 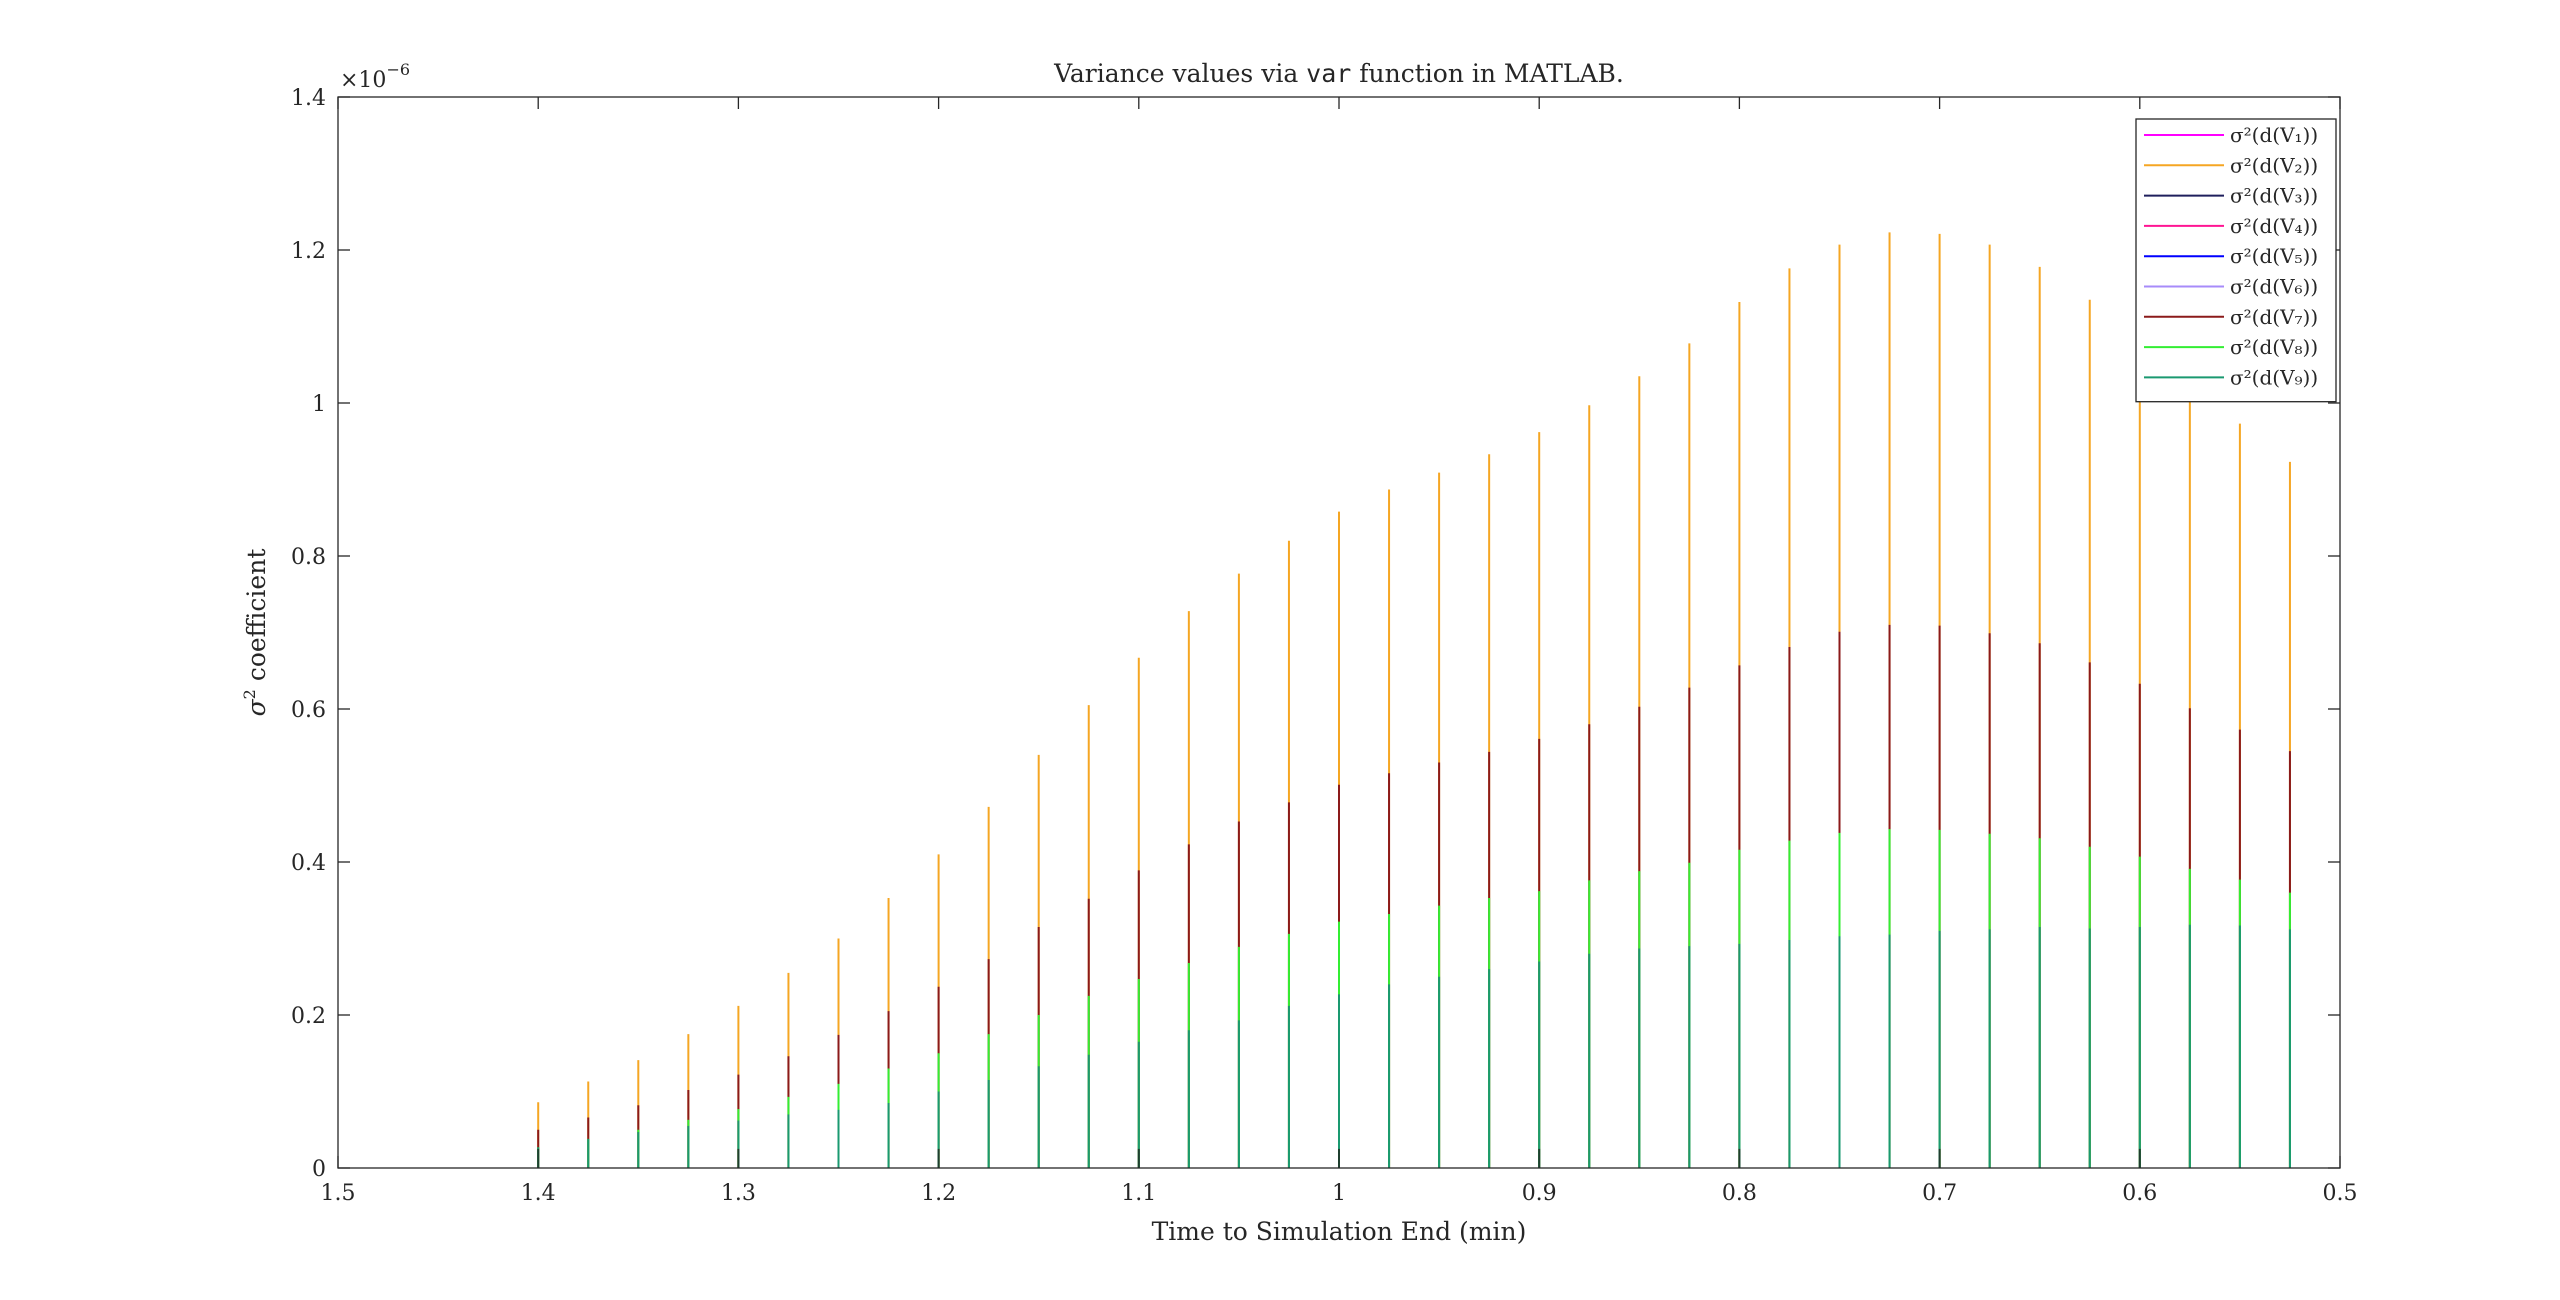 I want to click on x-tick-label: 1.5, so click(x=338, y=1193).